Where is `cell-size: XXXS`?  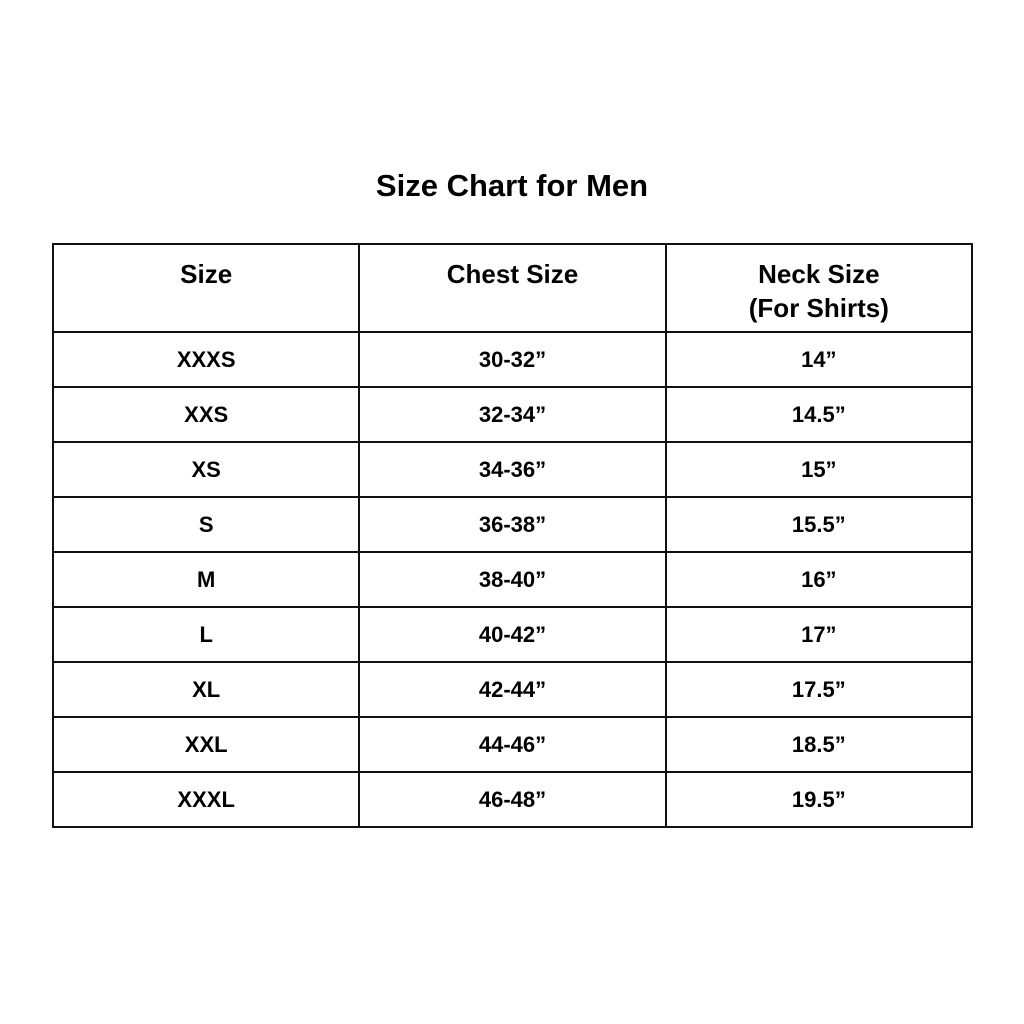
cell-size: XXXS is located at coordinates (206, 359).